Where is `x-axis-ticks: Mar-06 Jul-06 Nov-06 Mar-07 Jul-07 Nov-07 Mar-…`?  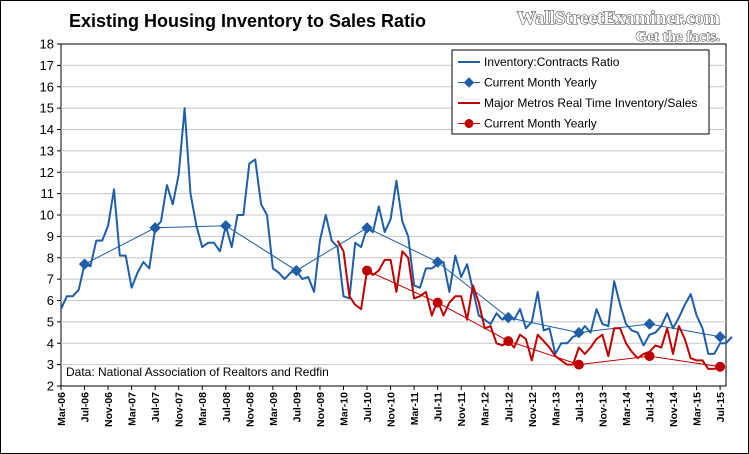
x-axis-ticks: Mar-06 Jul-06 Nov-06 Mar-07 Jul-07 Nov-07 Mar-… is located at coordinates (391, 406).